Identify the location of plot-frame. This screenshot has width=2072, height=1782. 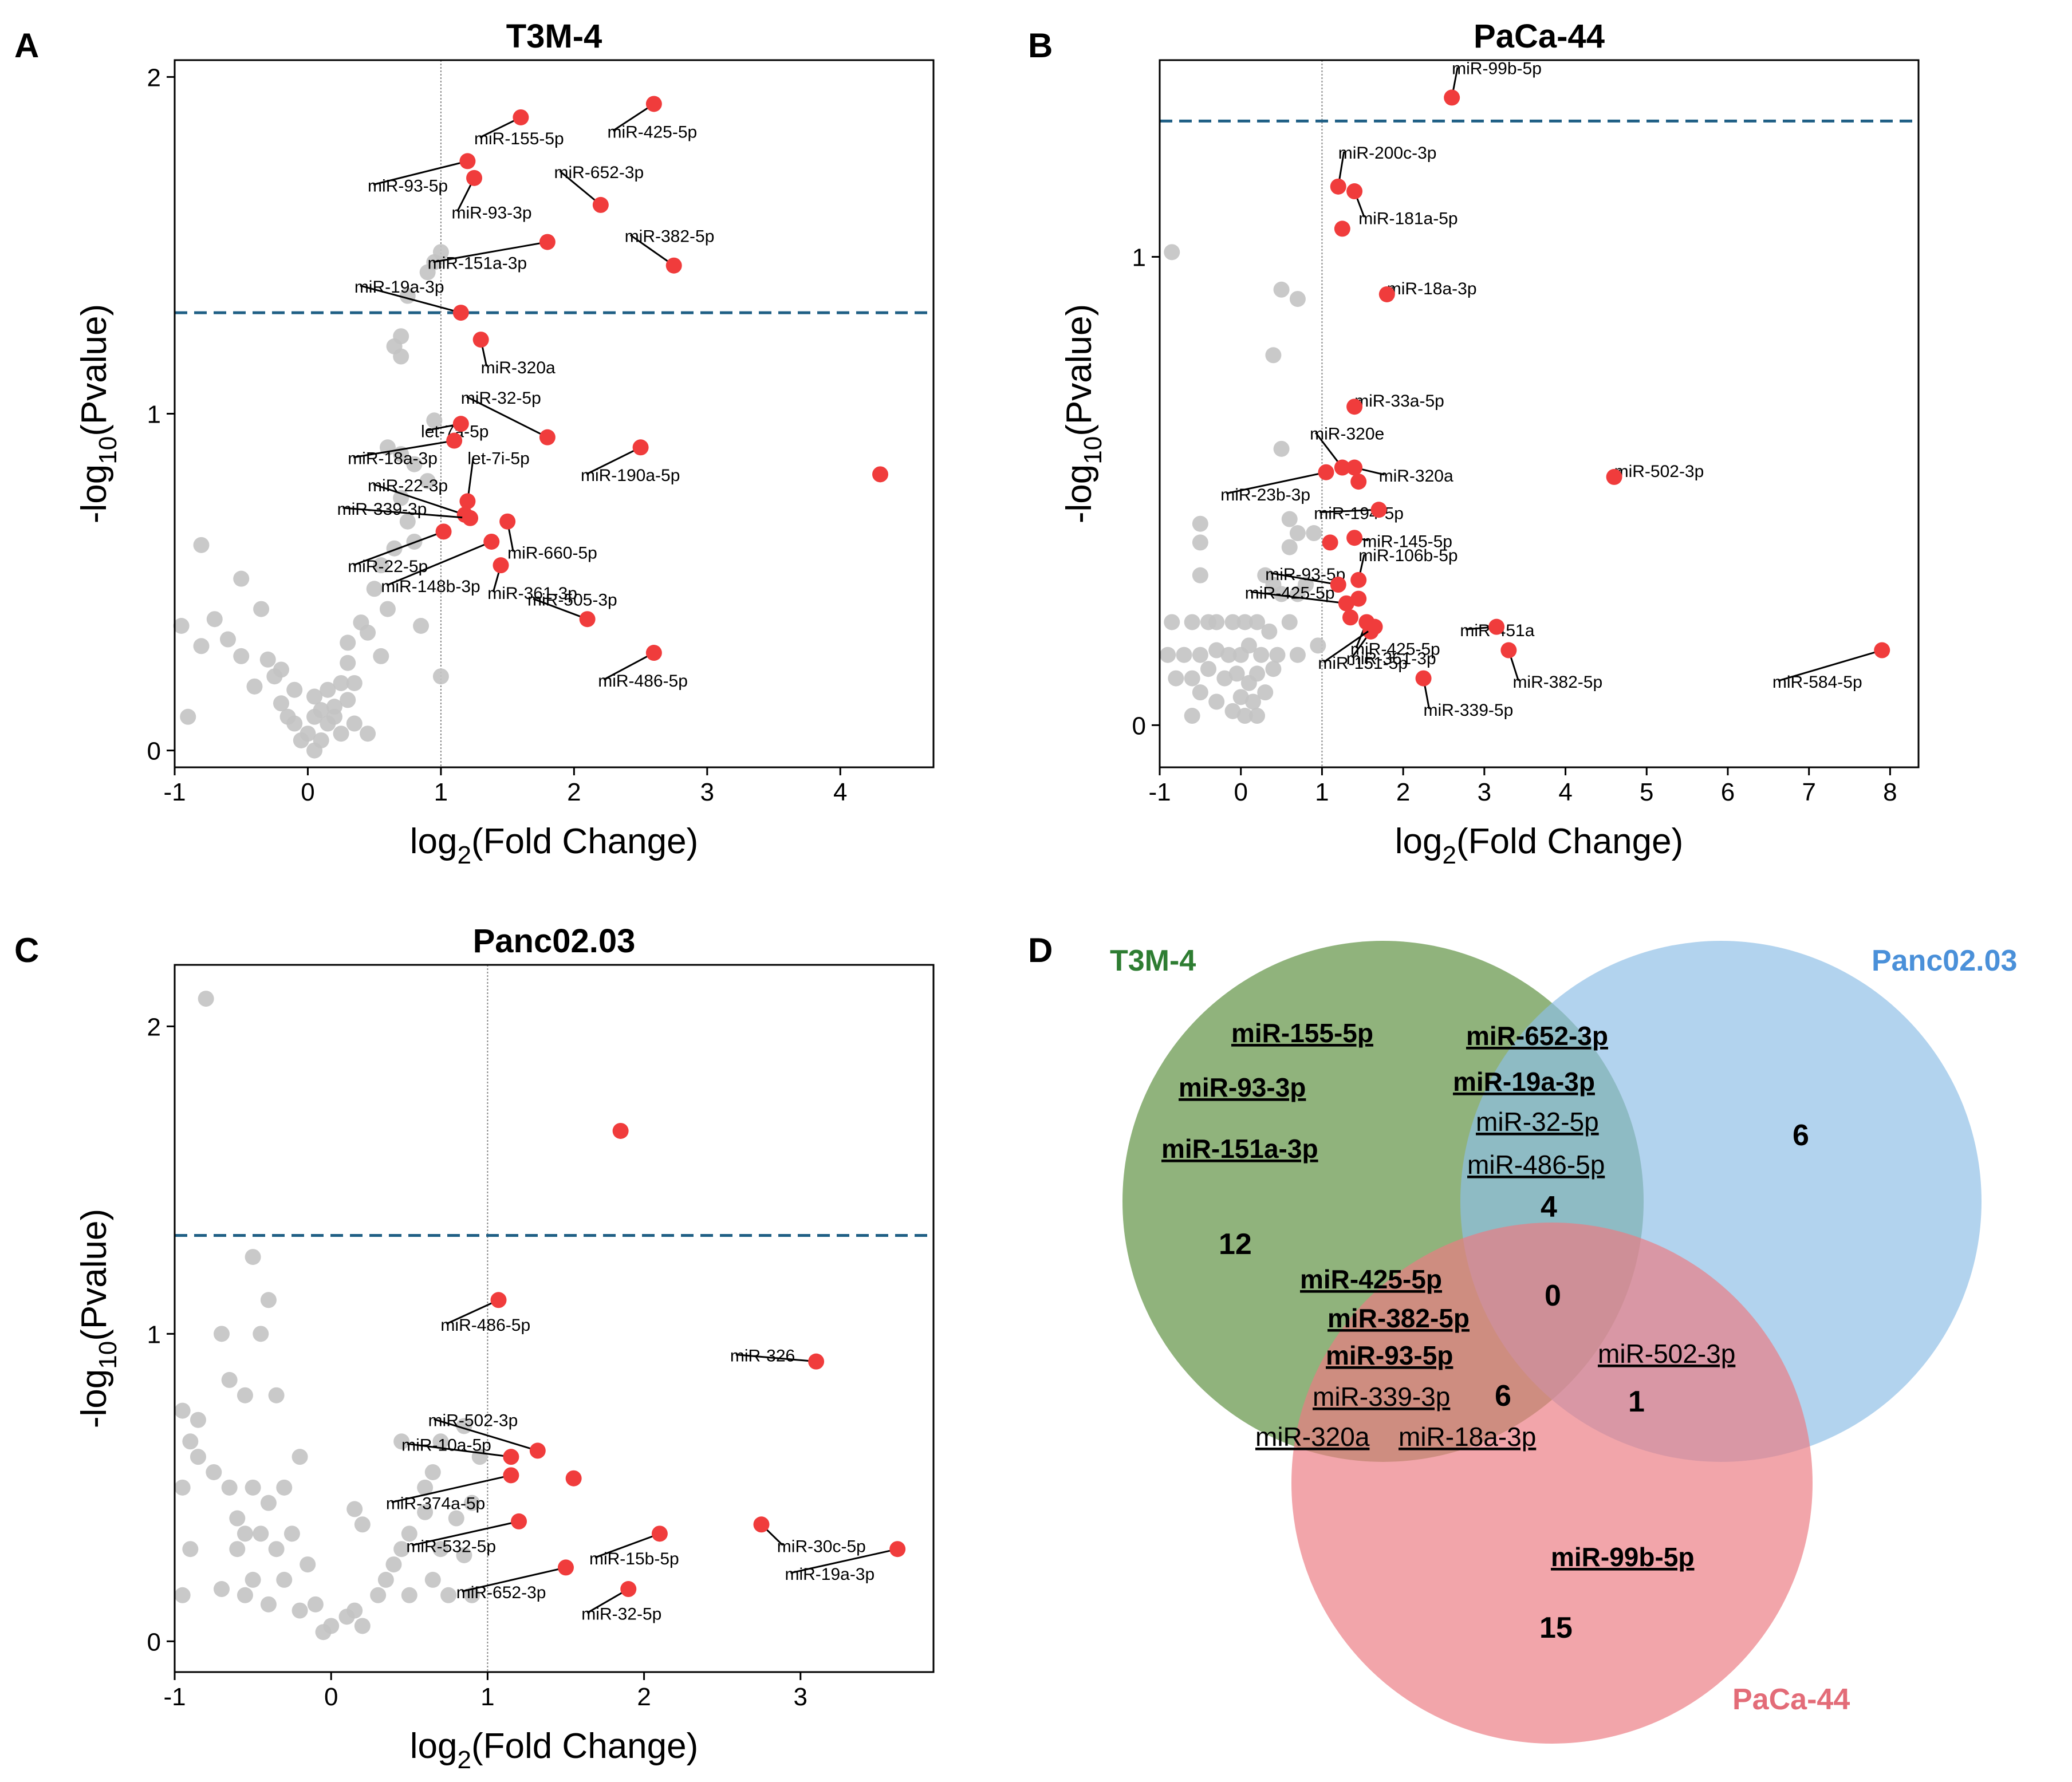
(554, 1319).